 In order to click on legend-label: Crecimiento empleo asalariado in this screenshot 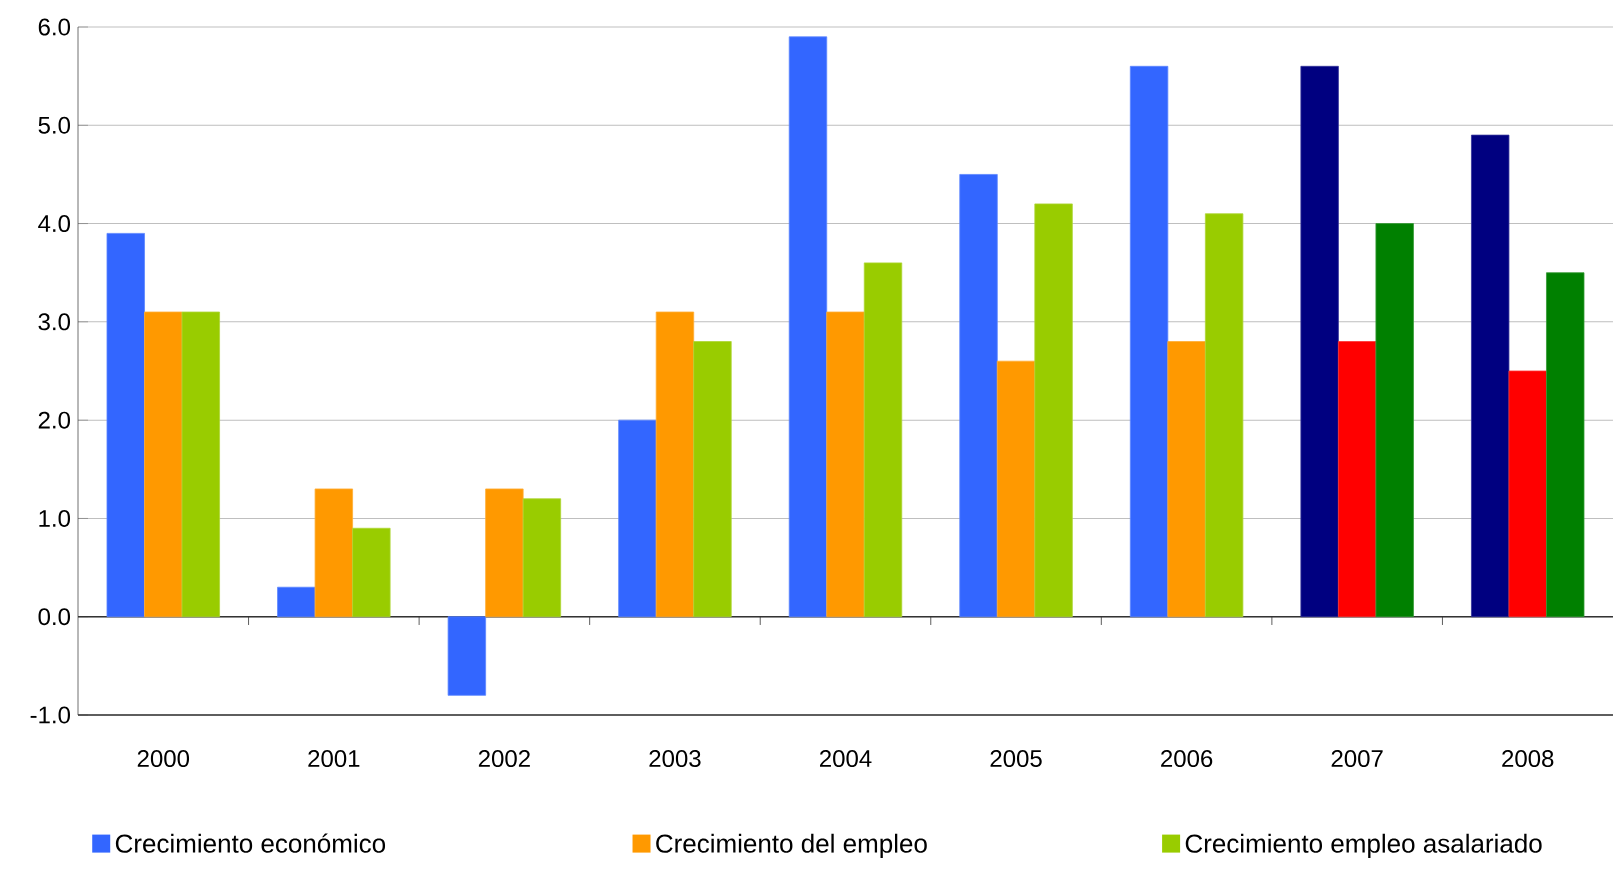, I will do `click(1363, 845)`.